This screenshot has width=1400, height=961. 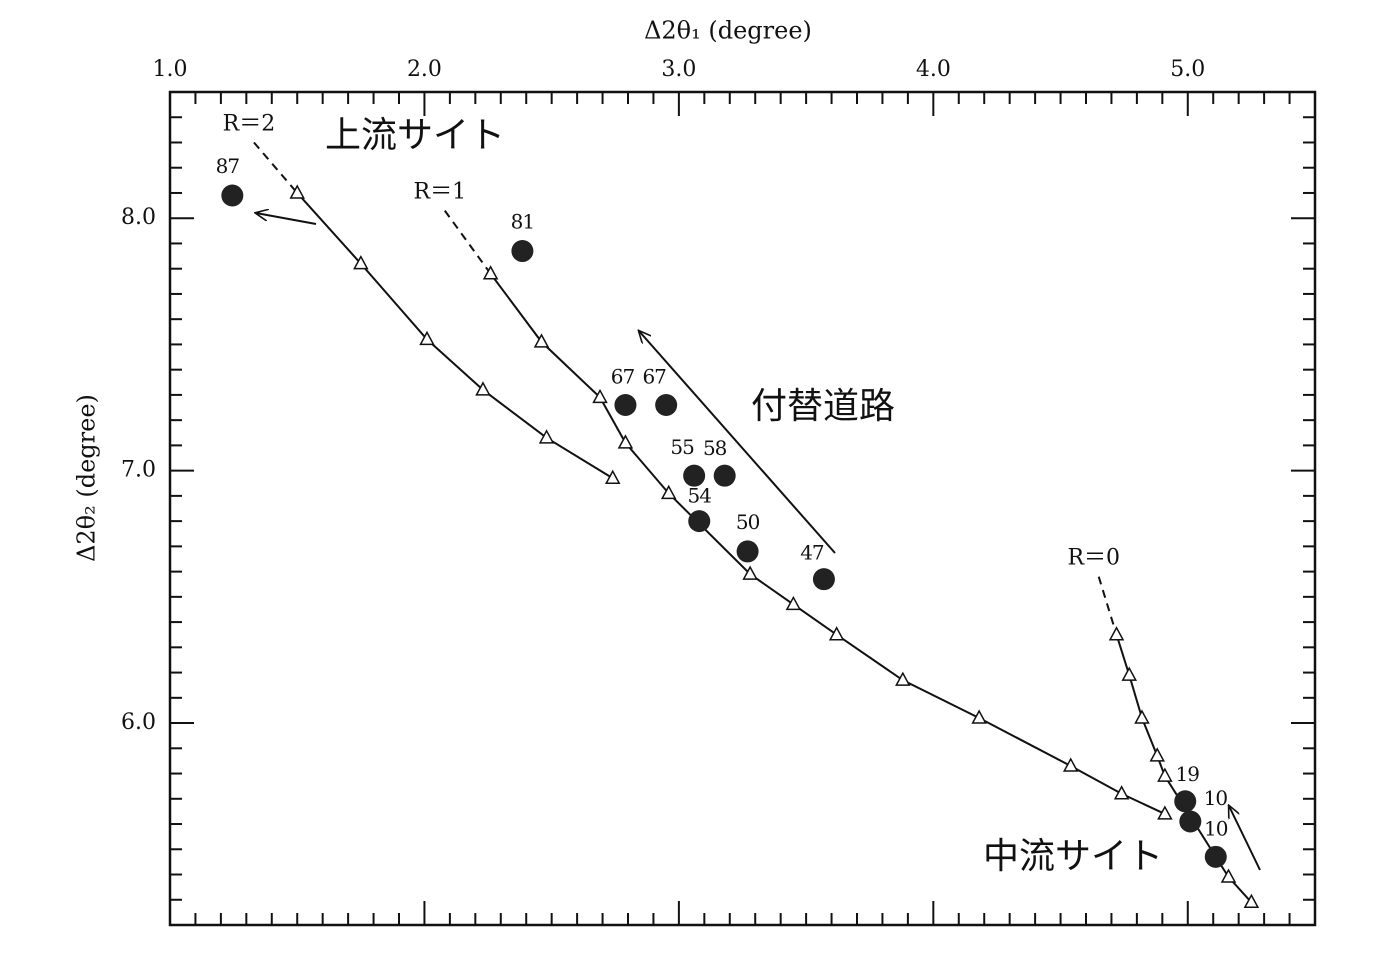 What do you see at coordinates (249, 123) in the screenshot?
I see `series-label: R＝2` at bounding box center [249, 123].